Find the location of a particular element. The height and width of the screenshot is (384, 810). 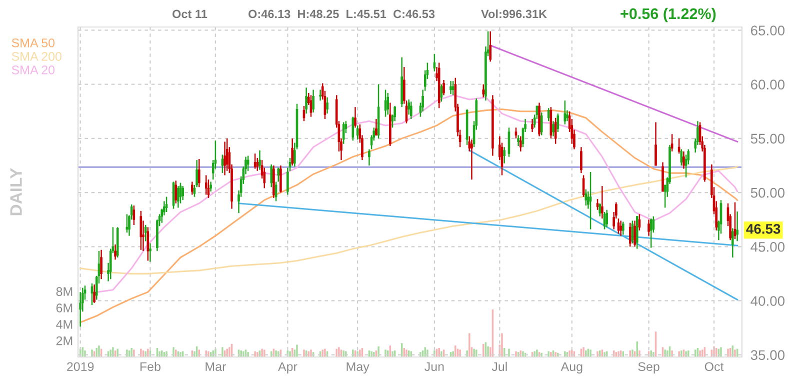

x-tick-label: Sep is located at coordinates (649, 368).